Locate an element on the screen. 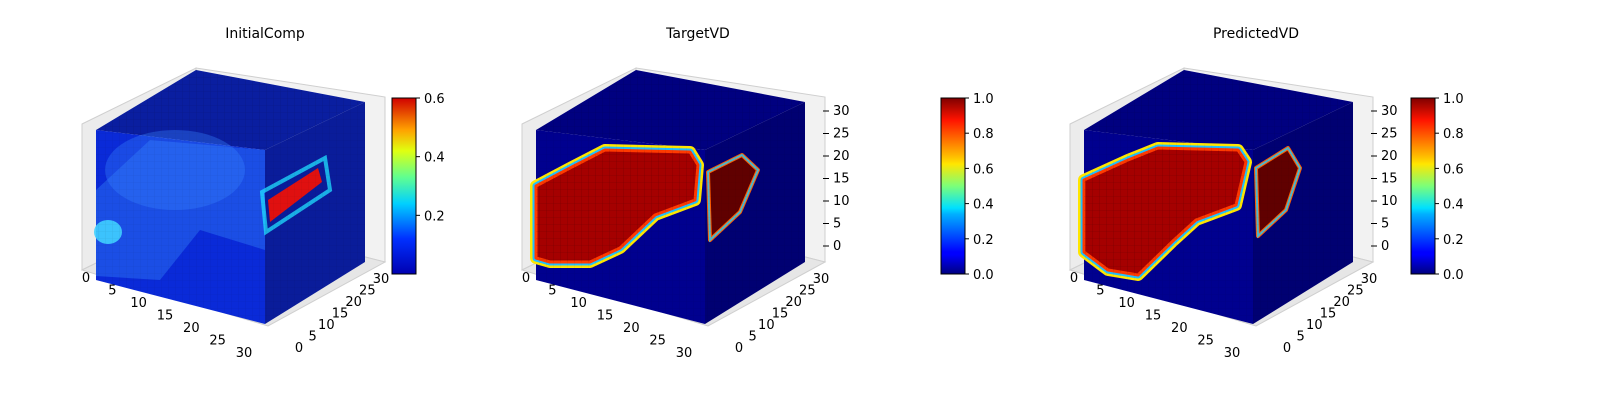 The height and width of the screenshot is (400, 1600). chart-title: PredictedVD is located at coordinates (1256, 34).